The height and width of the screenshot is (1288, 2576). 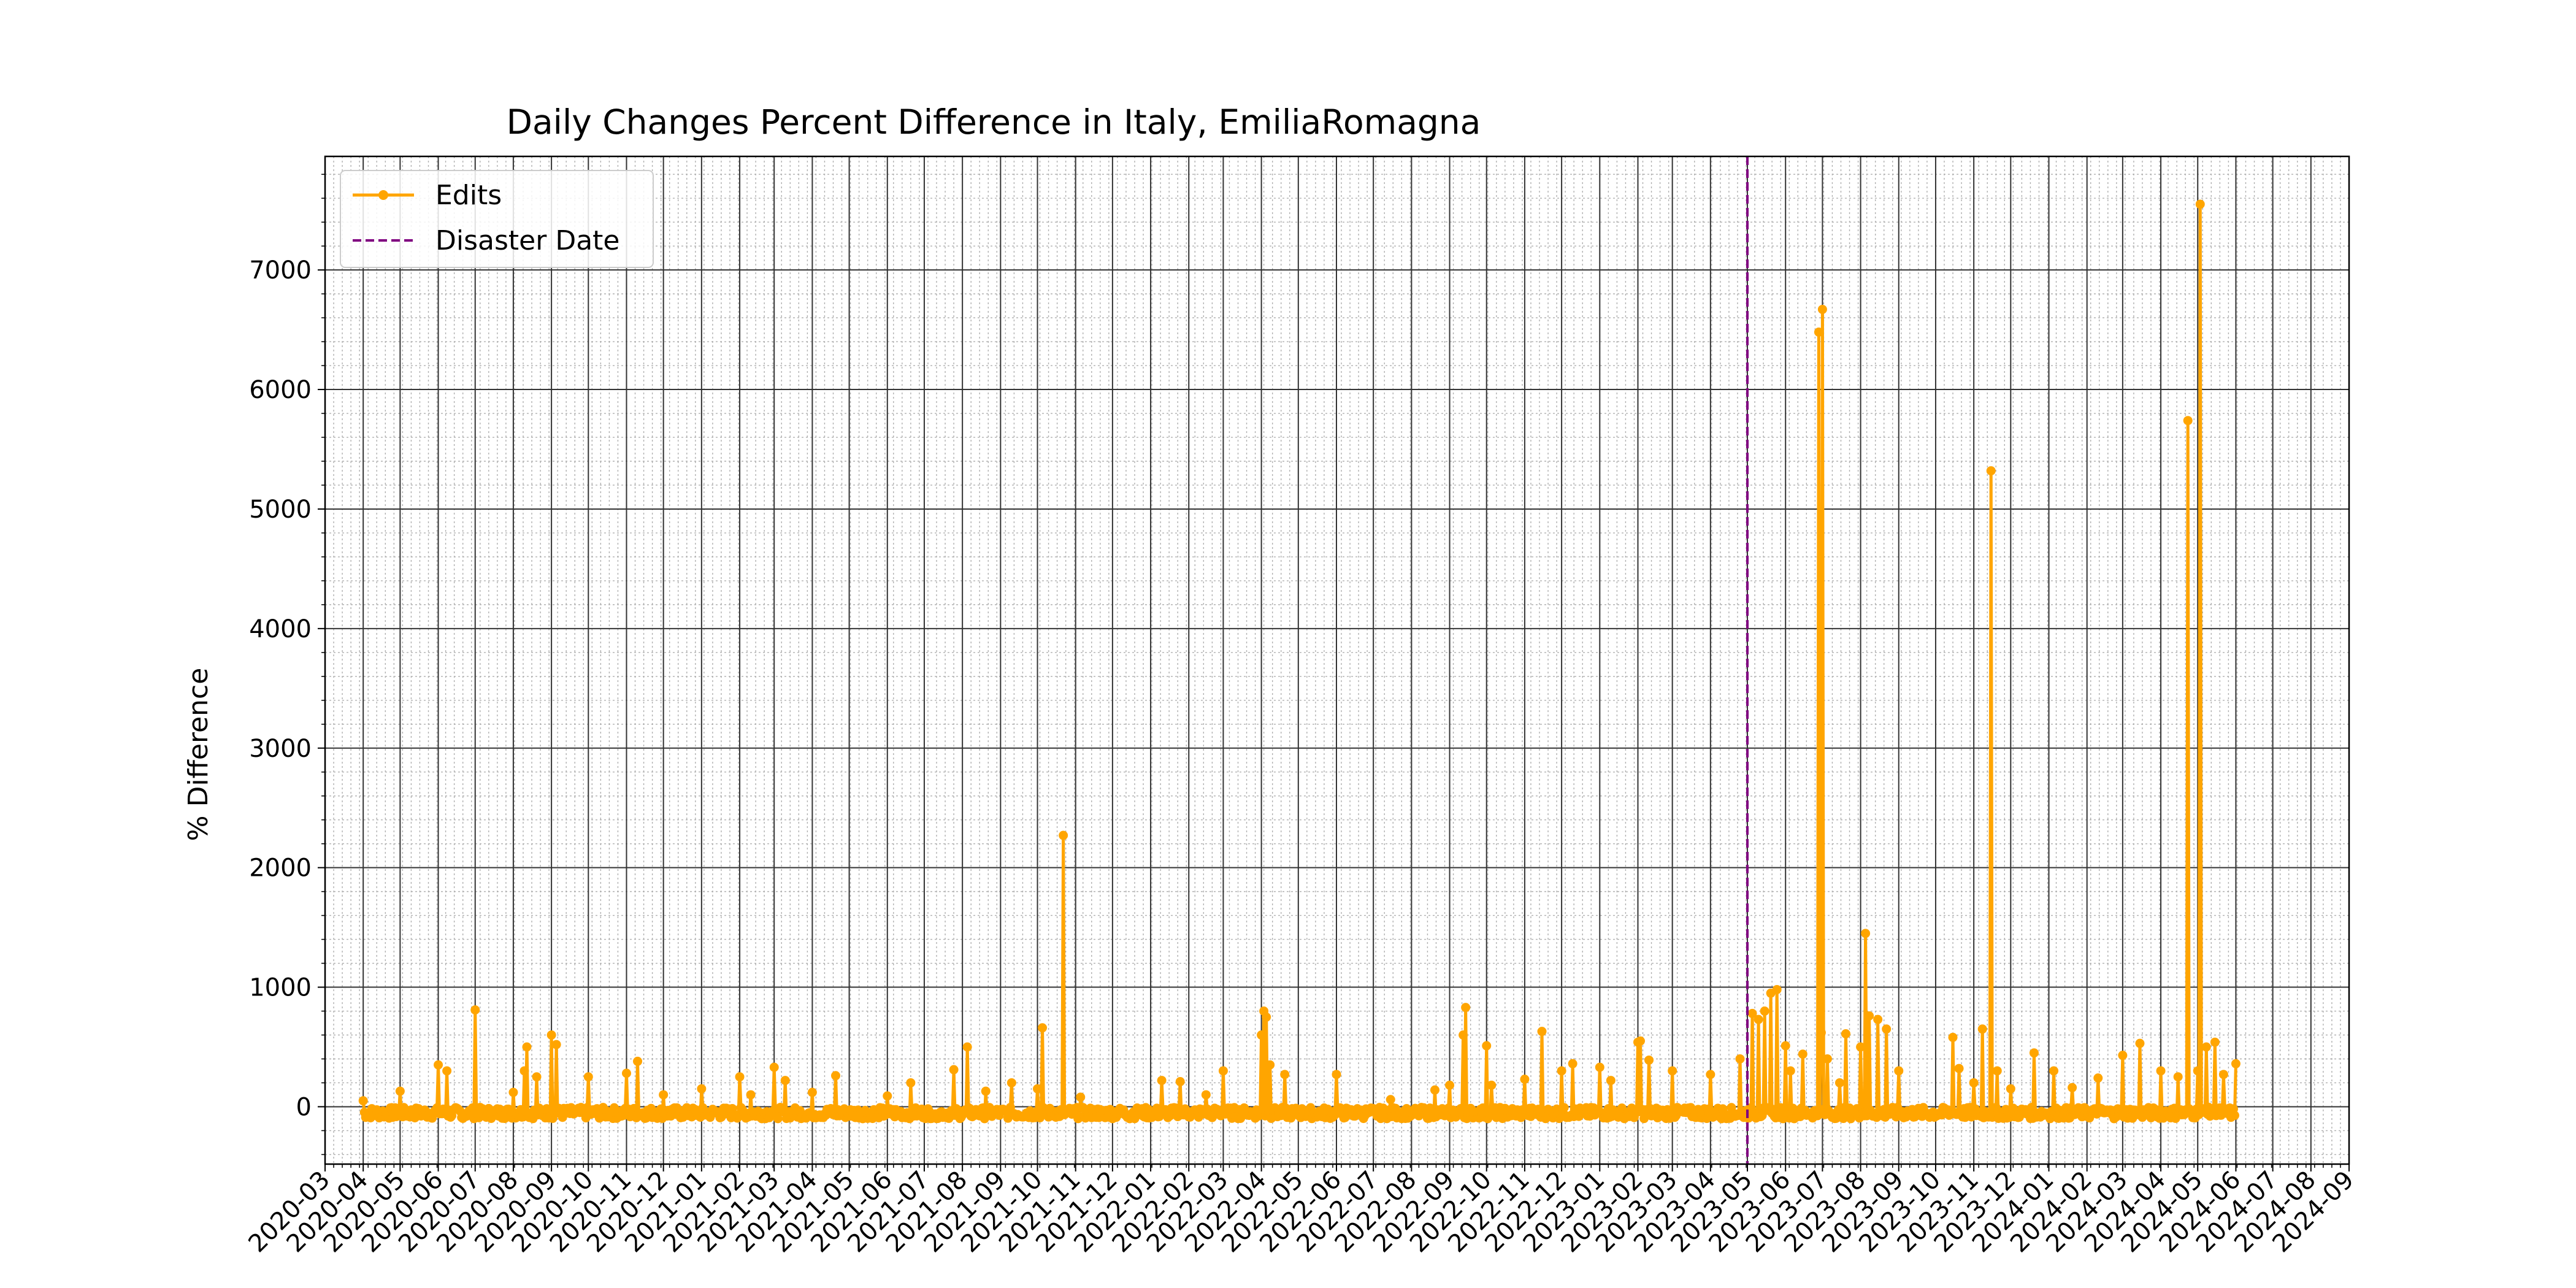 What do you see at coordinates (280, 868) in the screenshot?
I see `y-tick-label: 2000` at bounding box center [280, 868].